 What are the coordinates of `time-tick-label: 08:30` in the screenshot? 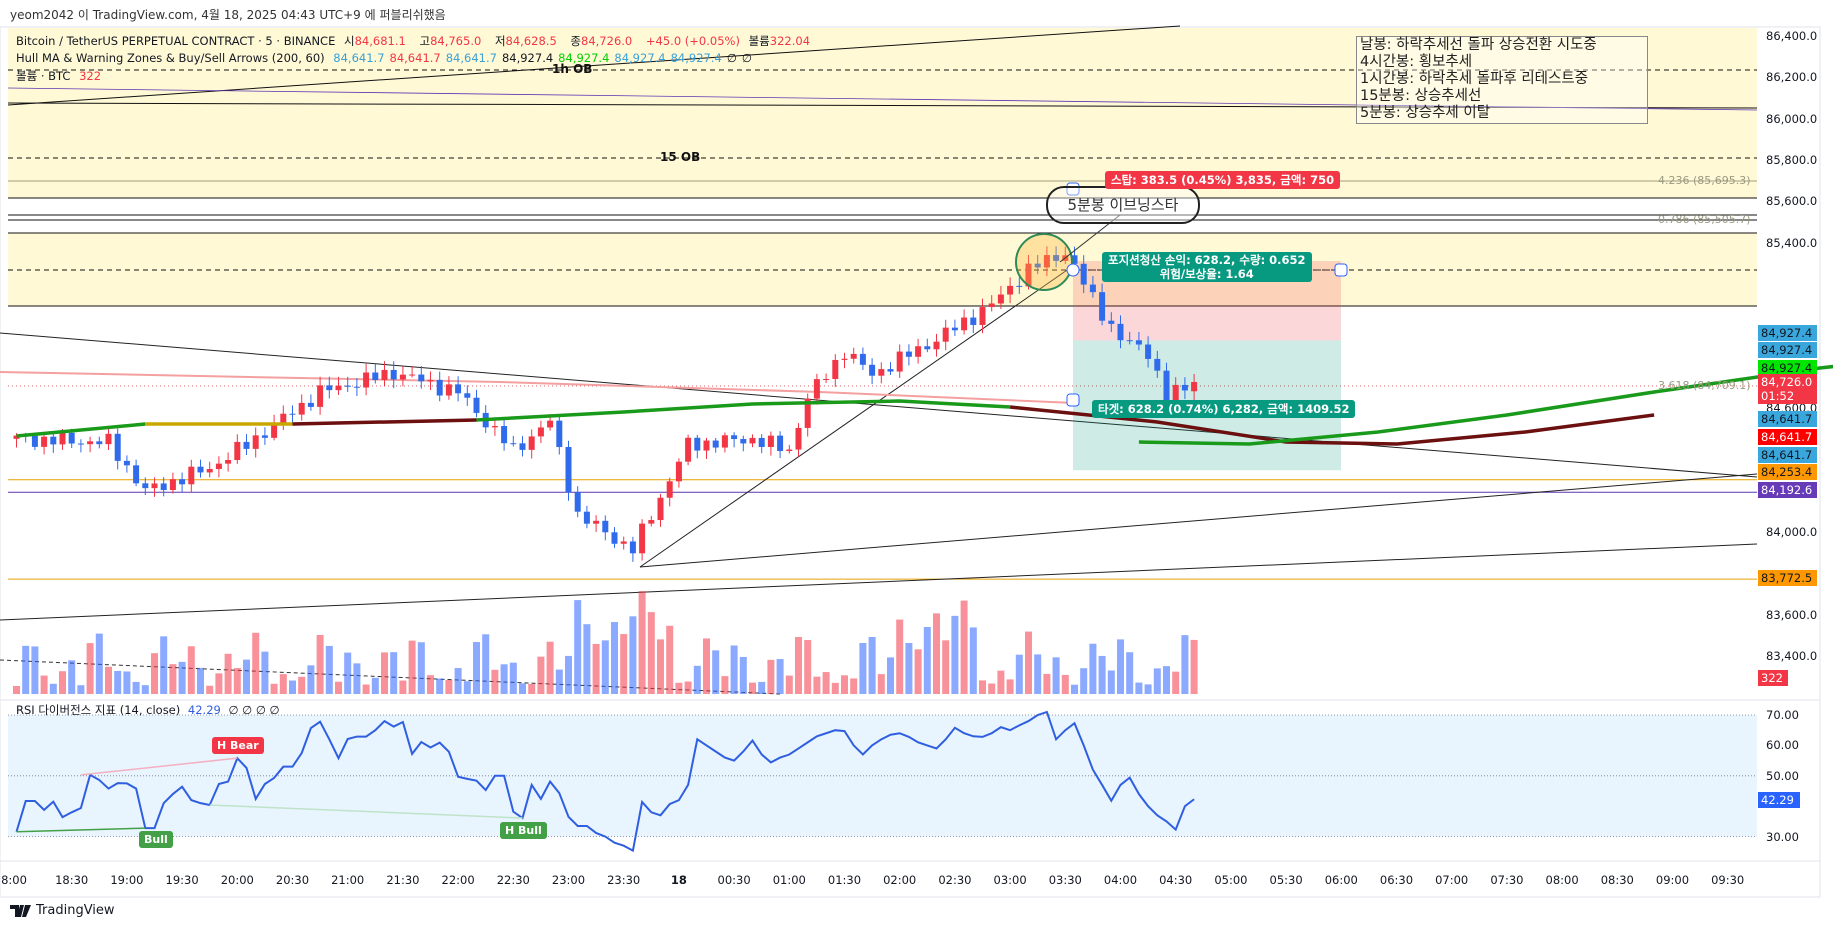 It's located at (1617, 880).